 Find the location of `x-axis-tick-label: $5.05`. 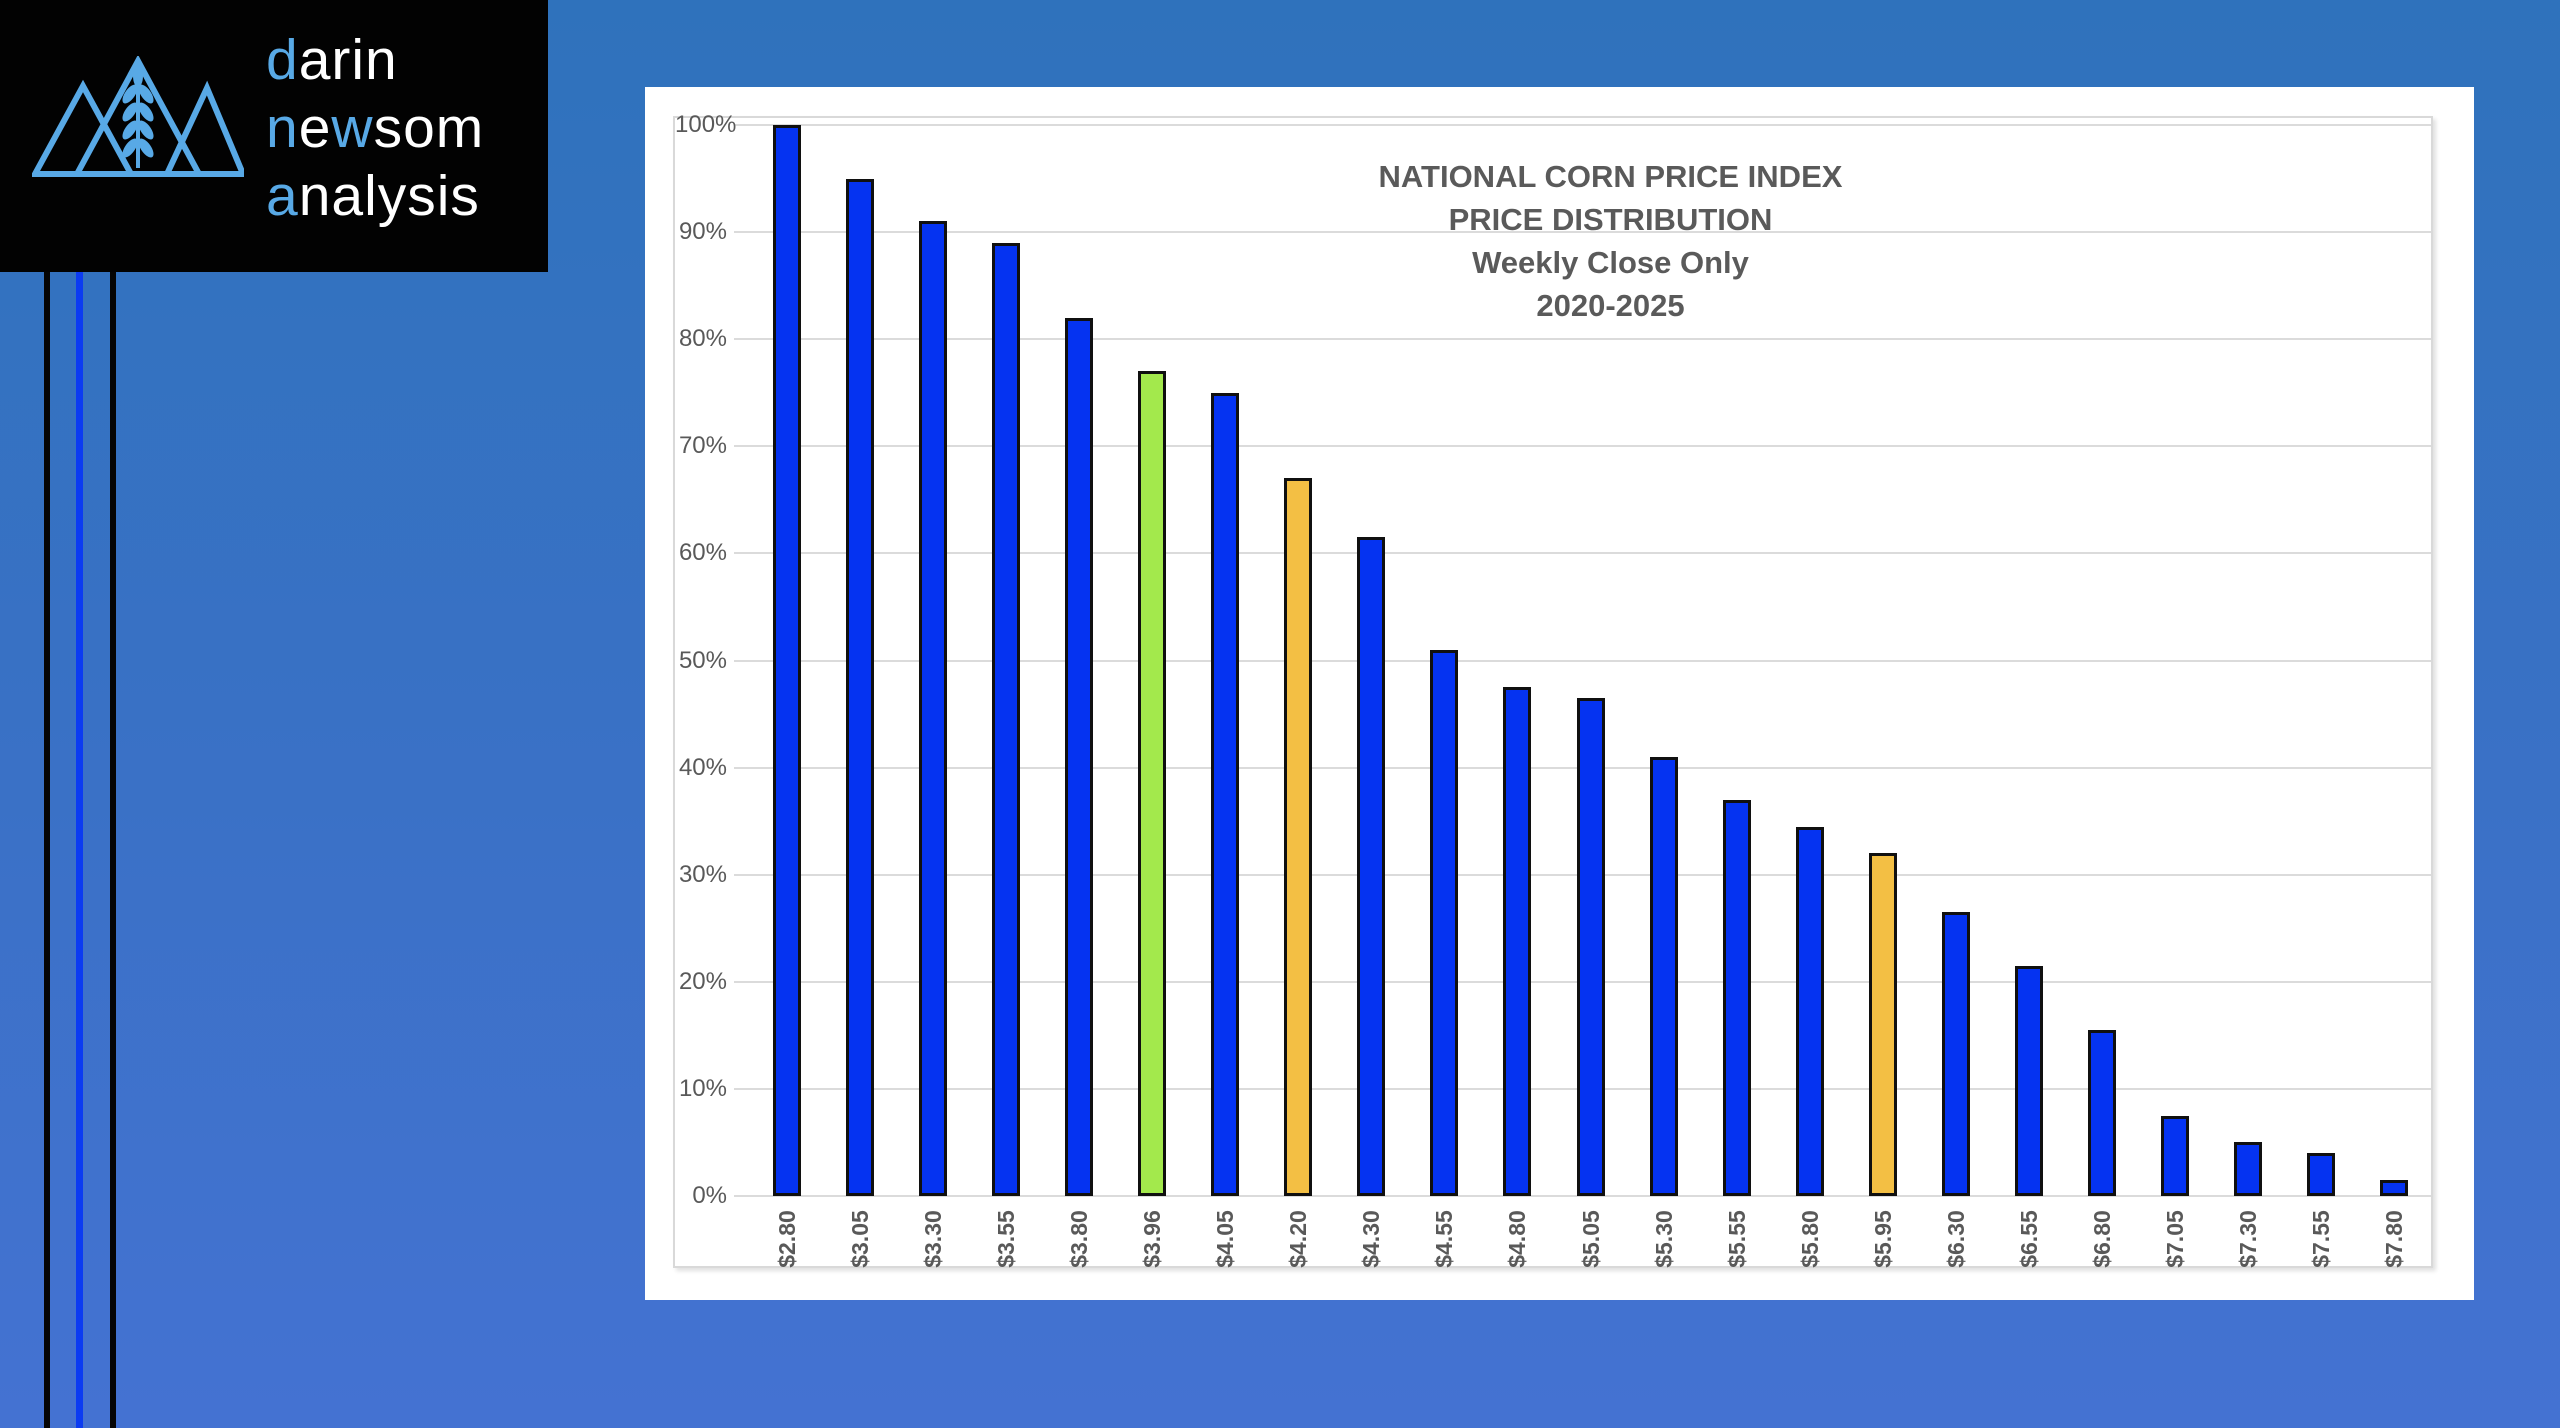

x-axis-tick-label: $5.05 is located at coordinates (1591, 1239).